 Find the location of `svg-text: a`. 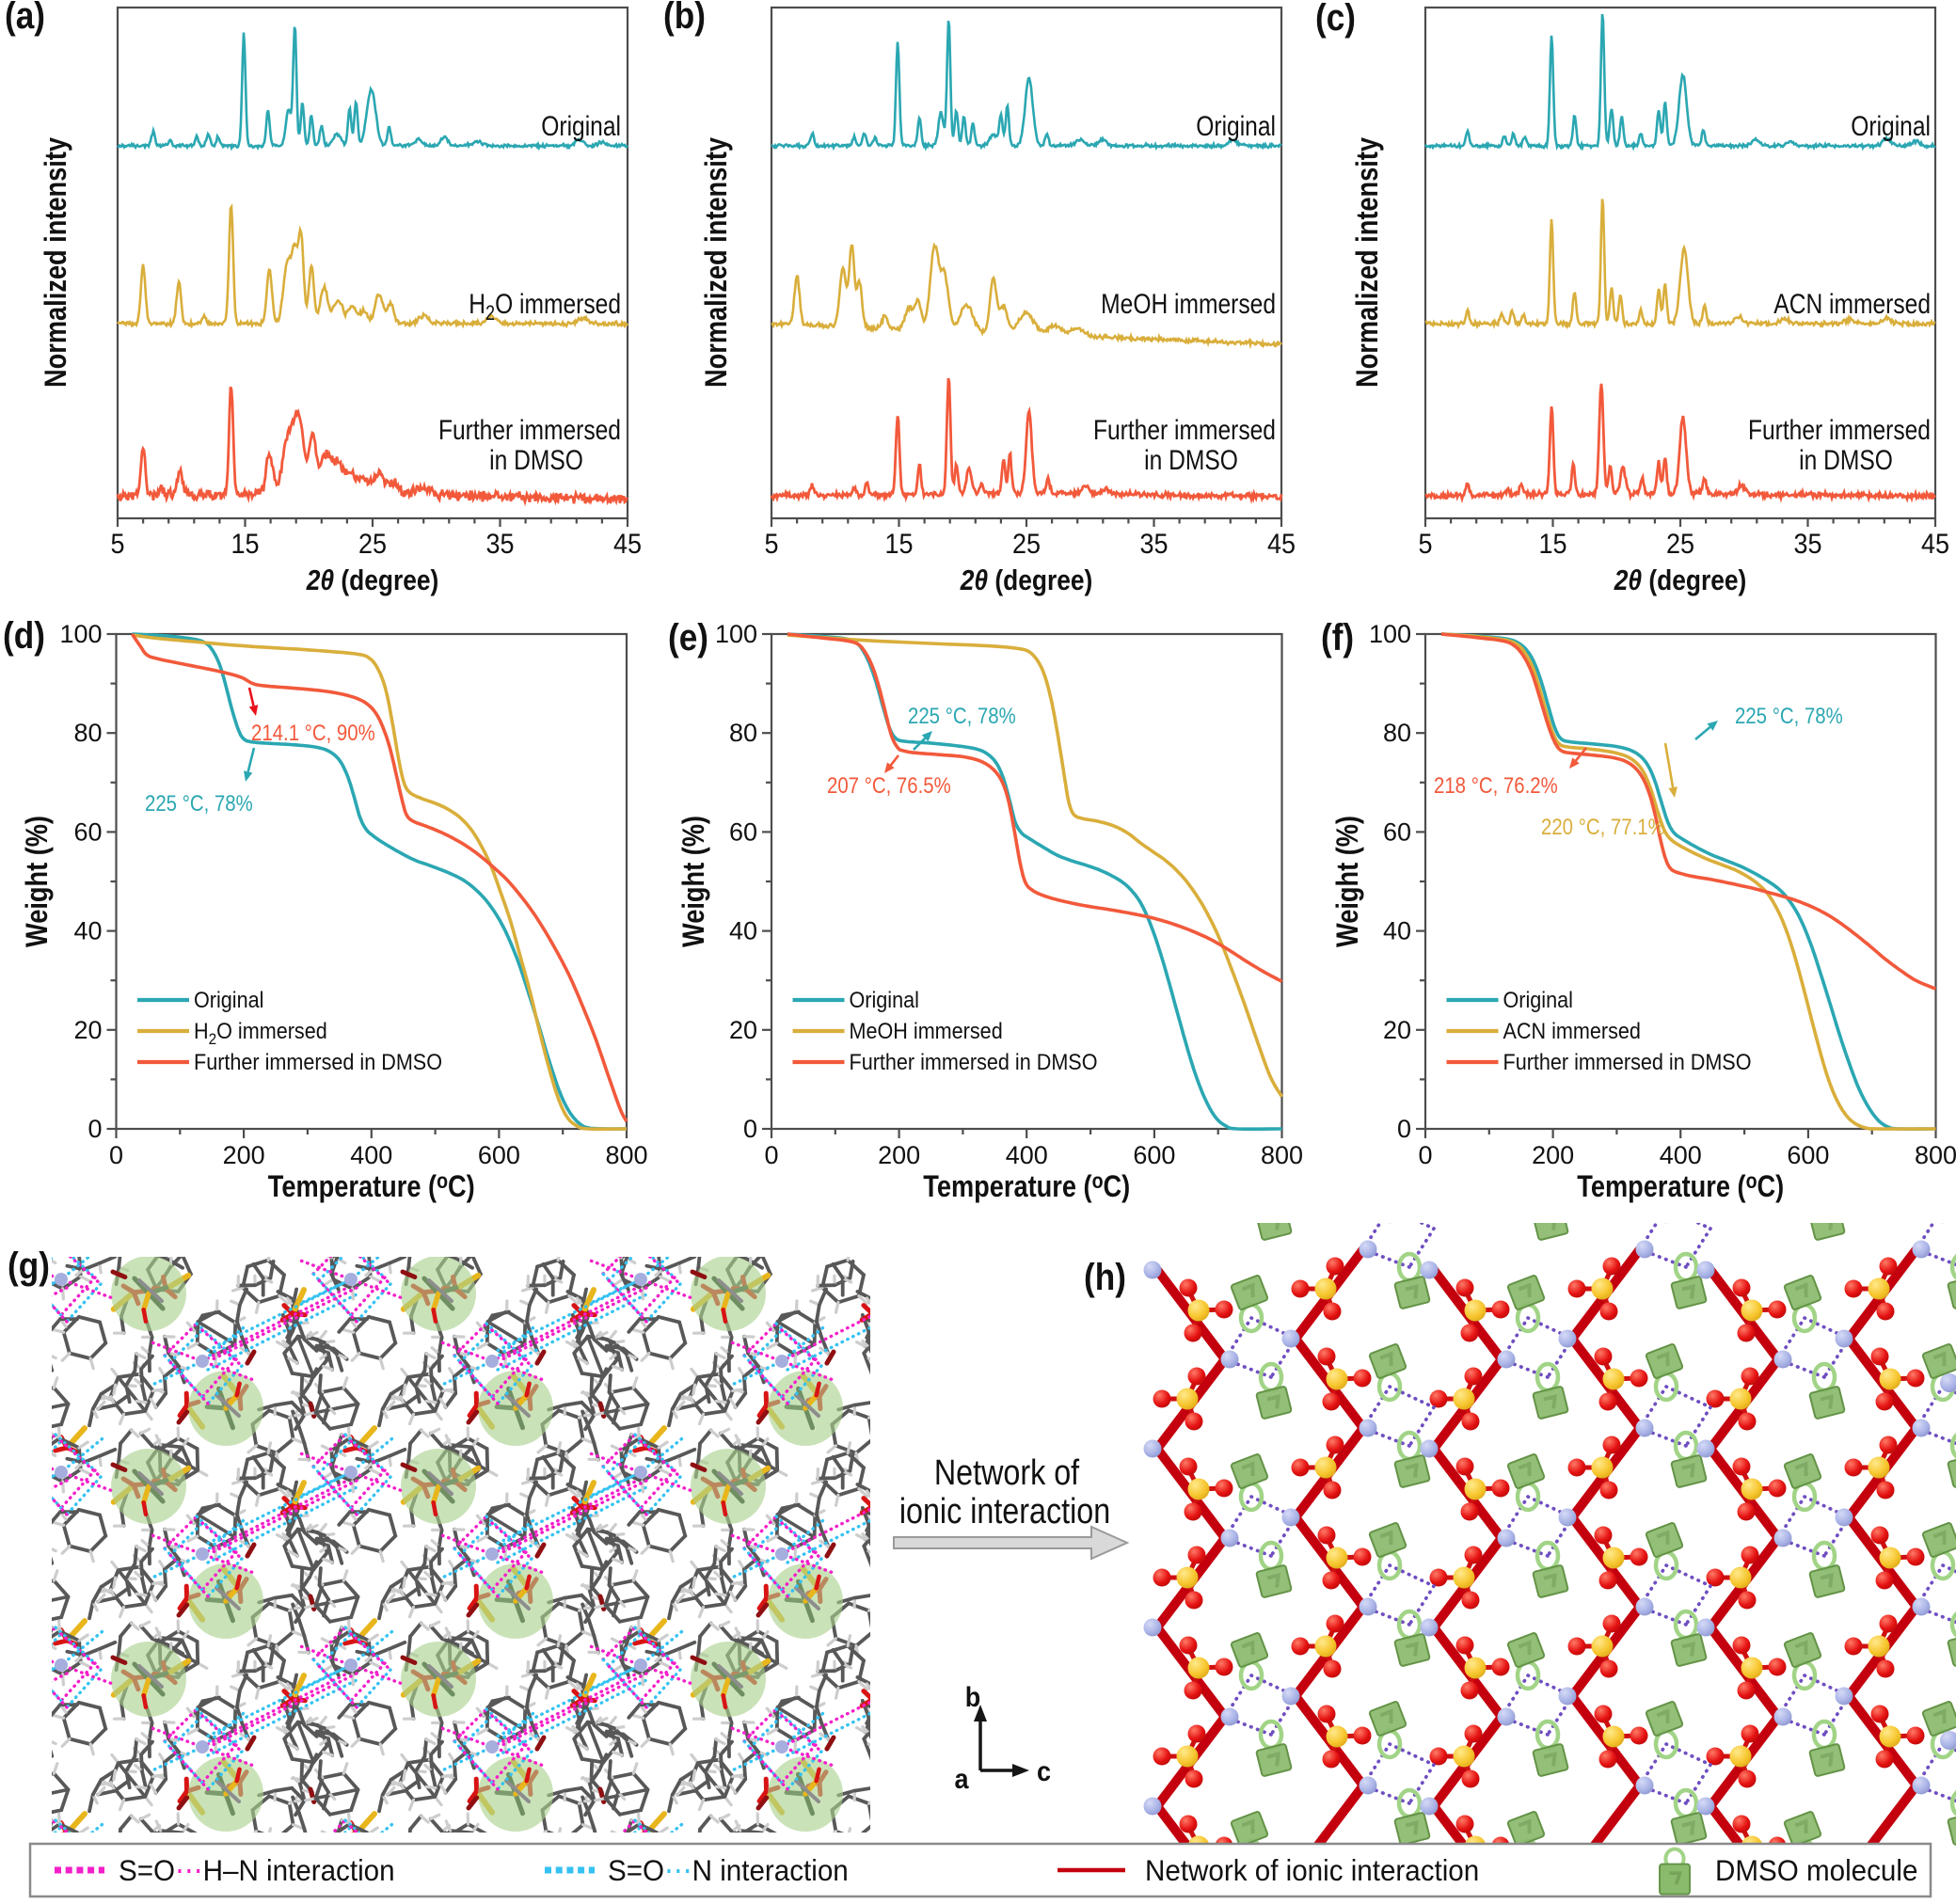

svg-text: a is located at coordinates (961, 1780).